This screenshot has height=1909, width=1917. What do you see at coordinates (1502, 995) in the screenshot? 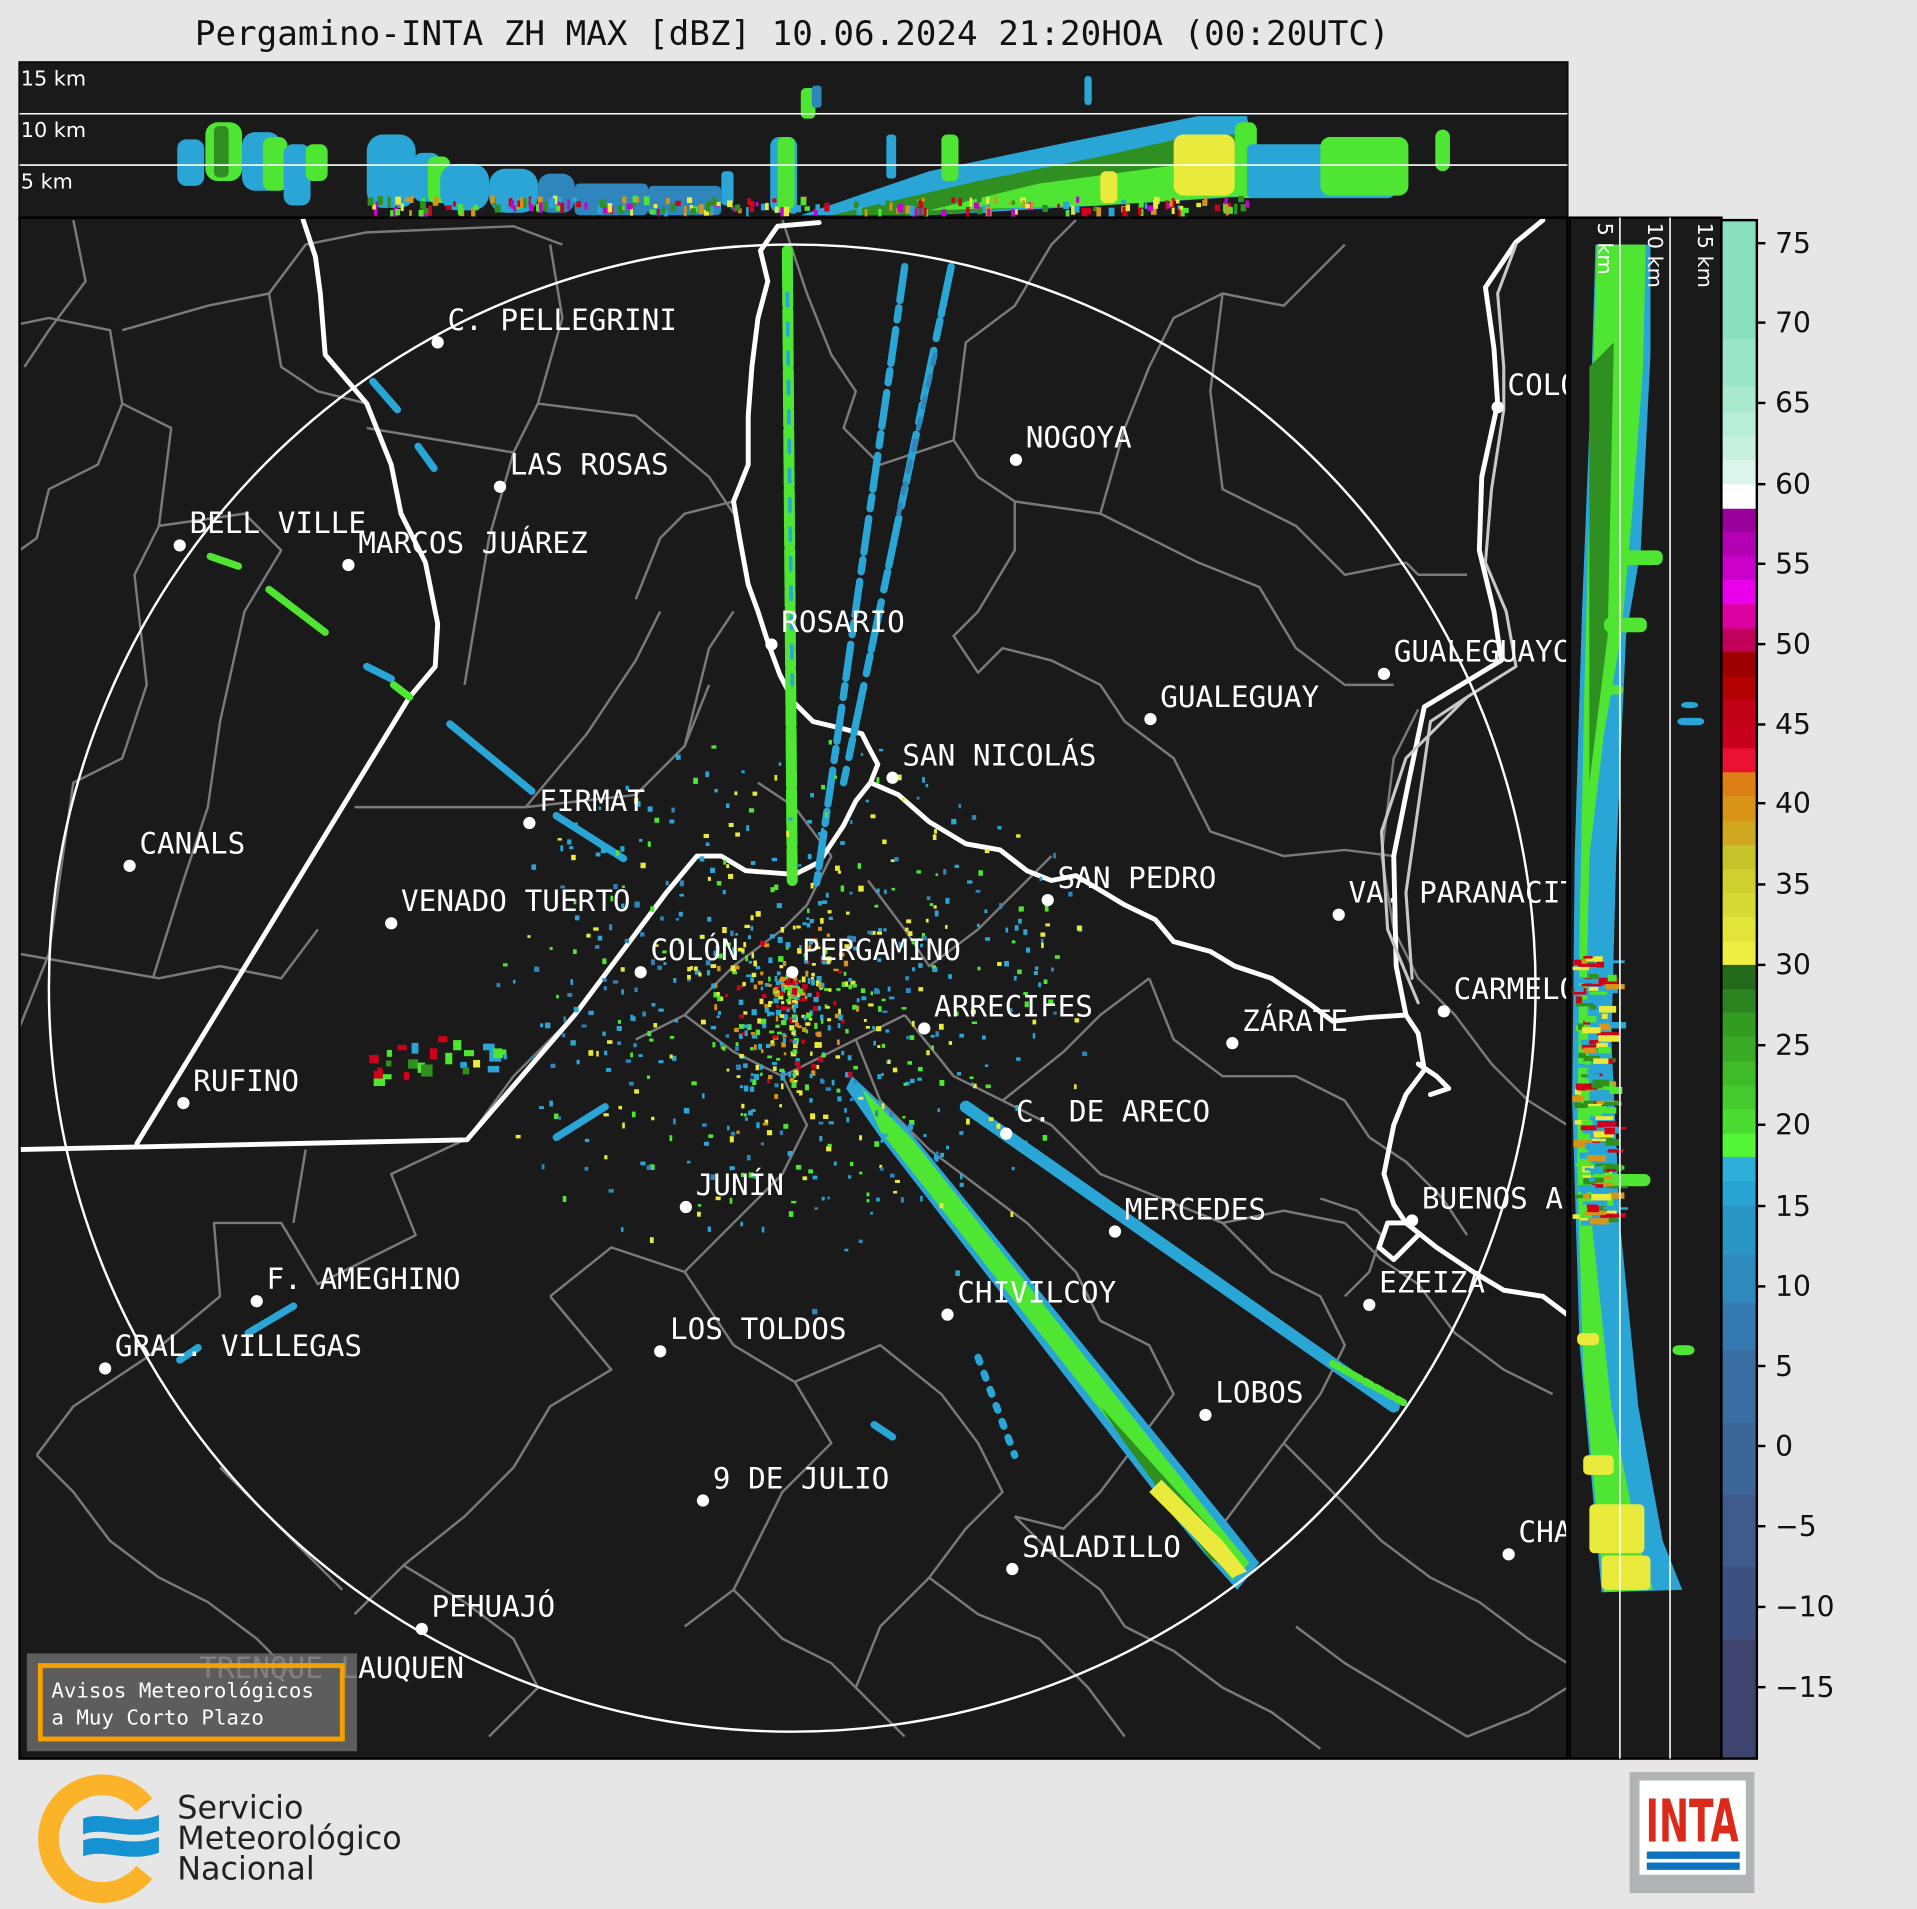
I see `city-marker: CARMELO` at bounding box center [1502, 995].